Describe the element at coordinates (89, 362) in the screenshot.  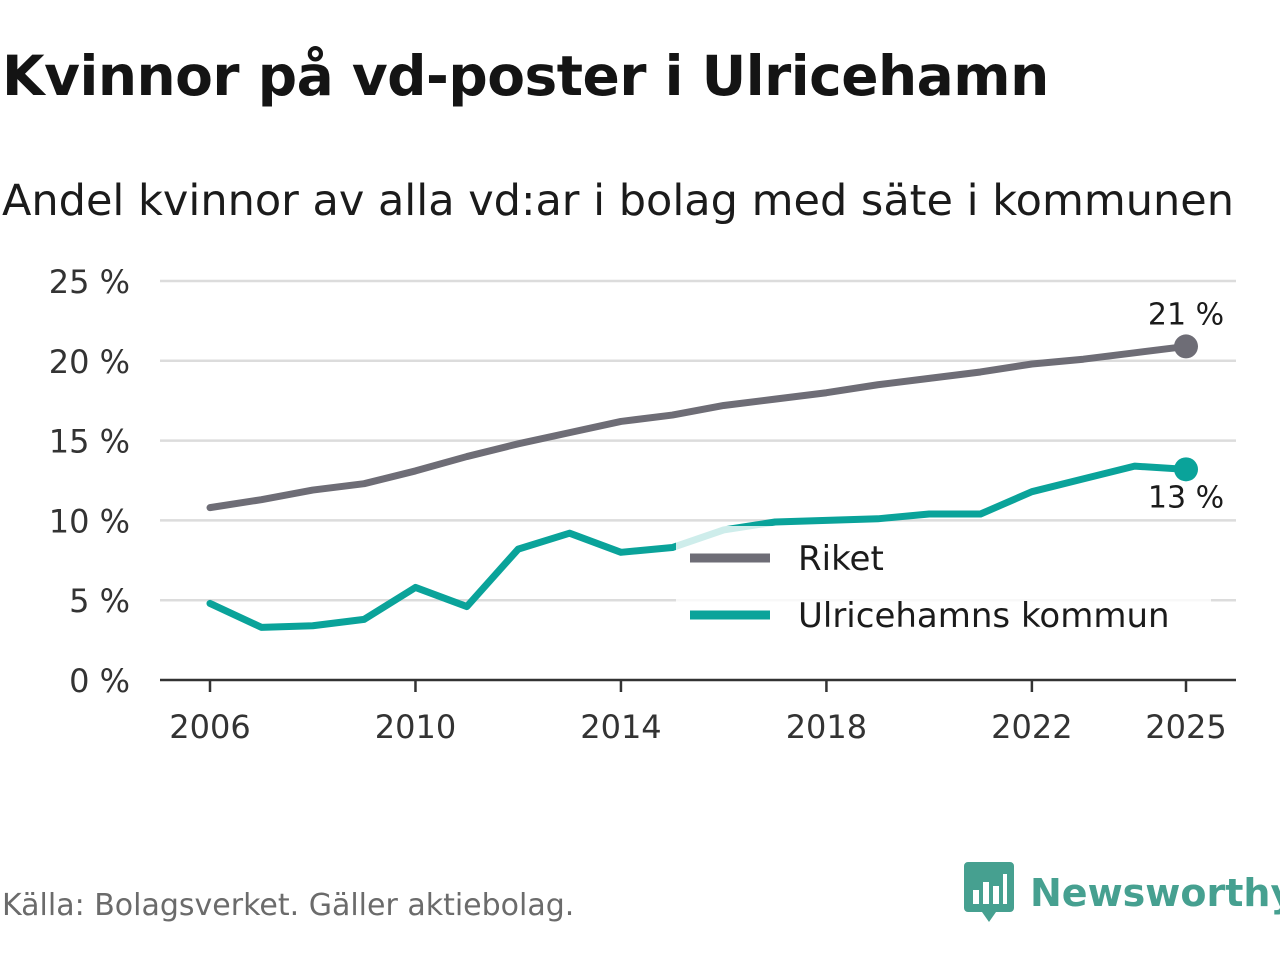
I see `y-tick-label: 20 %` at that location.